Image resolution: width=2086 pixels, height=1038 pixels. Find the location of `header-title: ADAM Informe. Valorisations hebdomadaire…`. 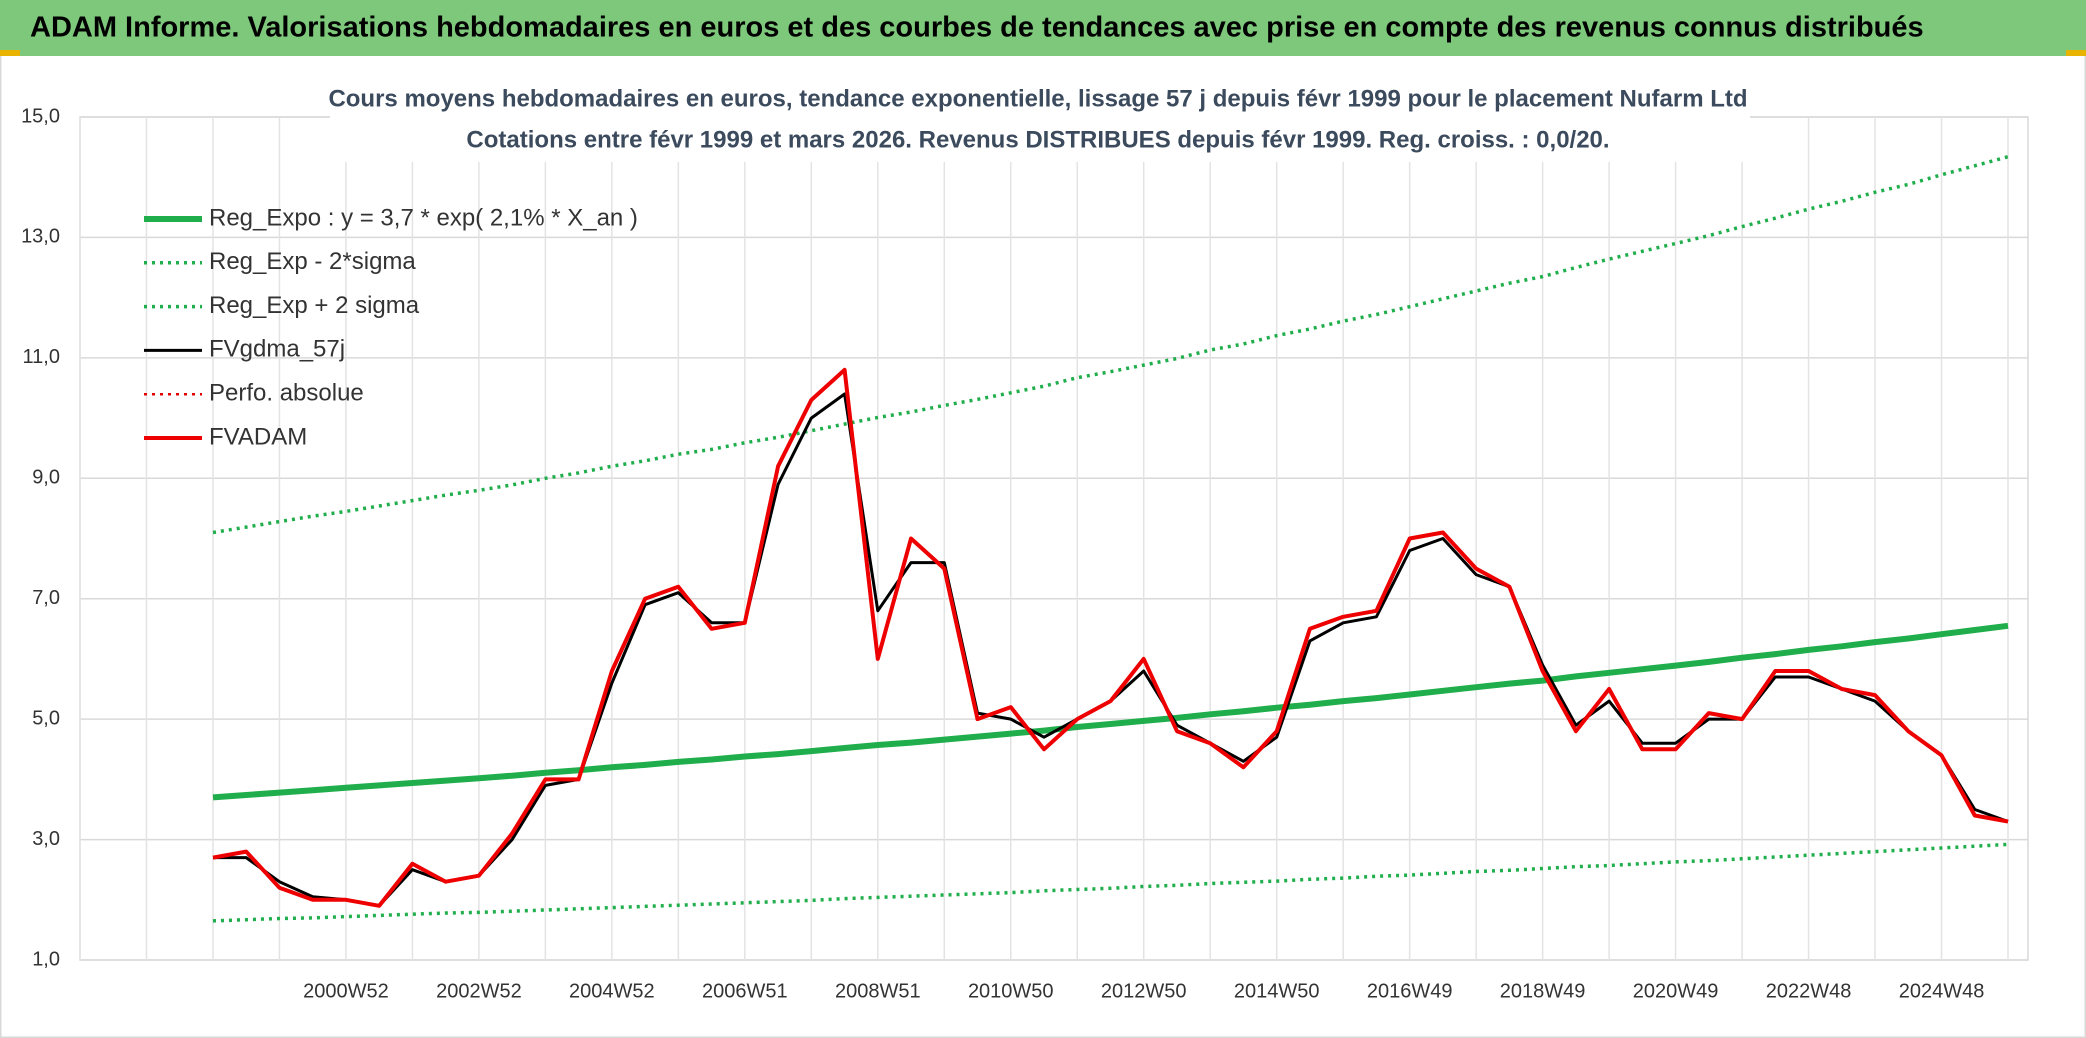

header-title: ADAM Informe. Valorisations hebdomadaire… is located at coordinates (977, 28).